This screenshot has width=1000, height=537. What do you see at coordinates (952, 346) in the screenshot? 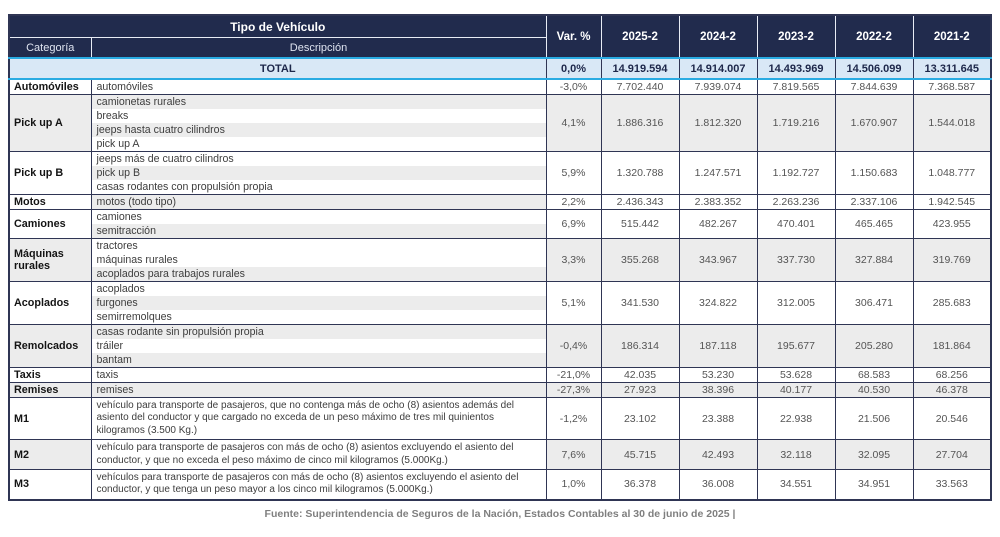
I see `row-year-value: 181.864` at bounding box center [952, 346].